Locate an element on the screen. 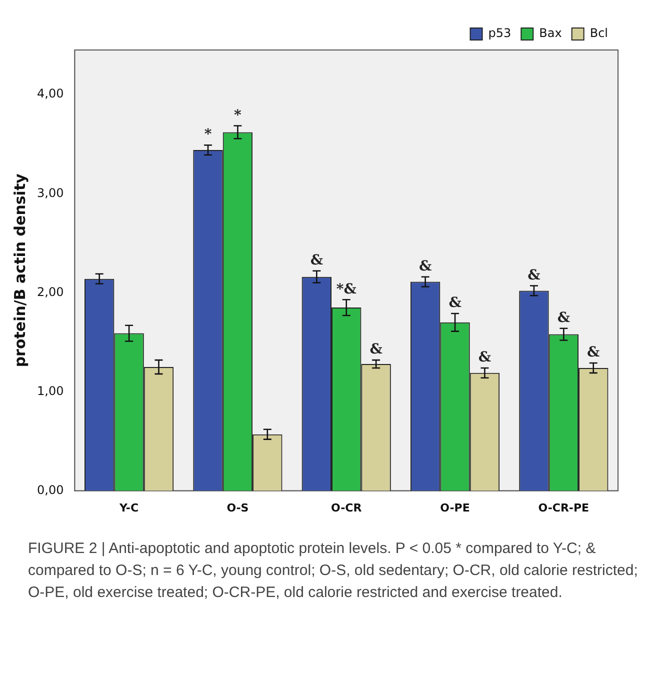 Image resolution: width=659 pixels, height=676 pixels. x-tick-label: O-CR-PE is located at coordinates (564, 507).